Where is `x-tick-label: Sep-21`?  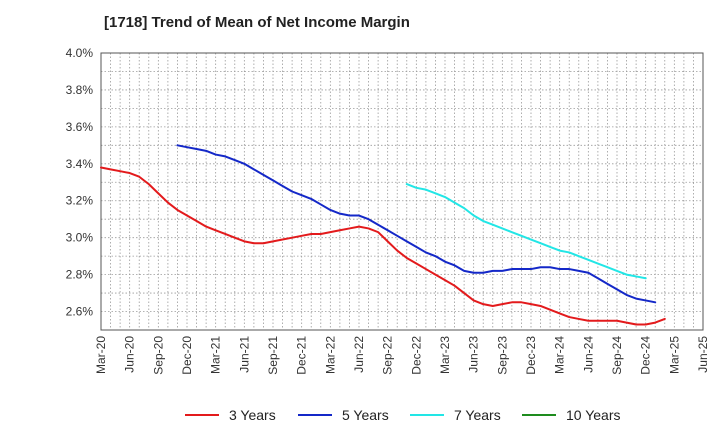
x-tick-label: Sep-21 is located at coordinates (273, 355).